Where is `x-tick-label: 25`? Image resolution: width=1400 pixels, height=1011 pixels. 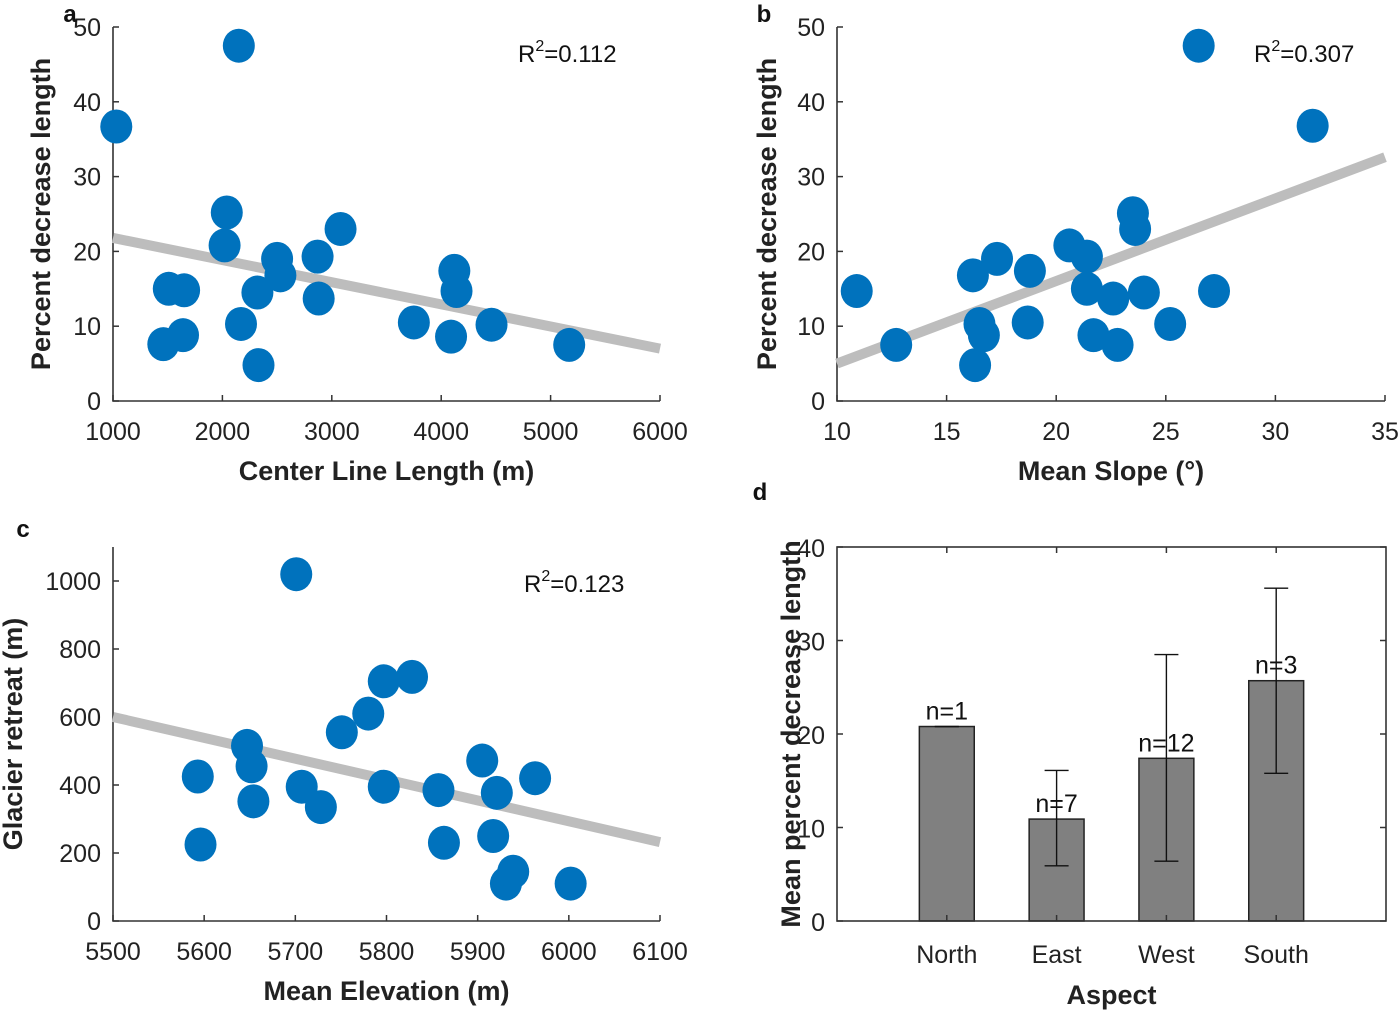
x-tick-label: 25 is located at coordinates (1166, 432).